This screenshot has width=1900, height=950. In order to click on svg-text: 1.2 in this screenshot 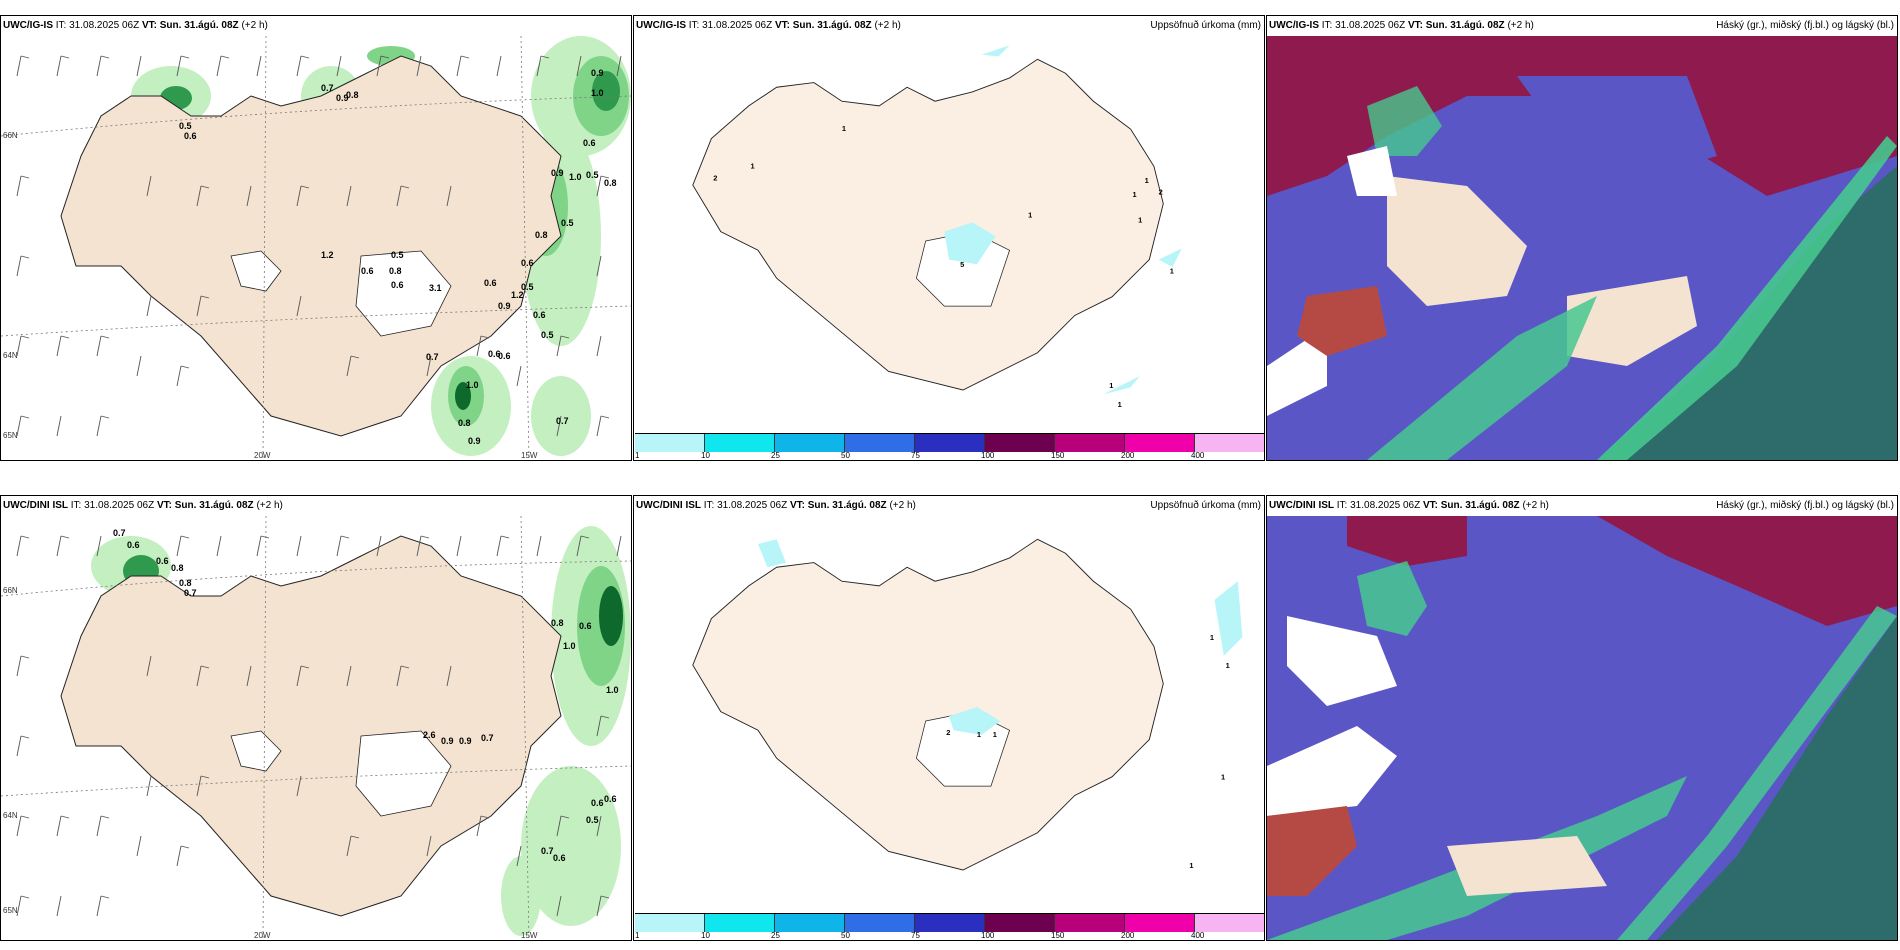, I will do `click(327, 255)`.